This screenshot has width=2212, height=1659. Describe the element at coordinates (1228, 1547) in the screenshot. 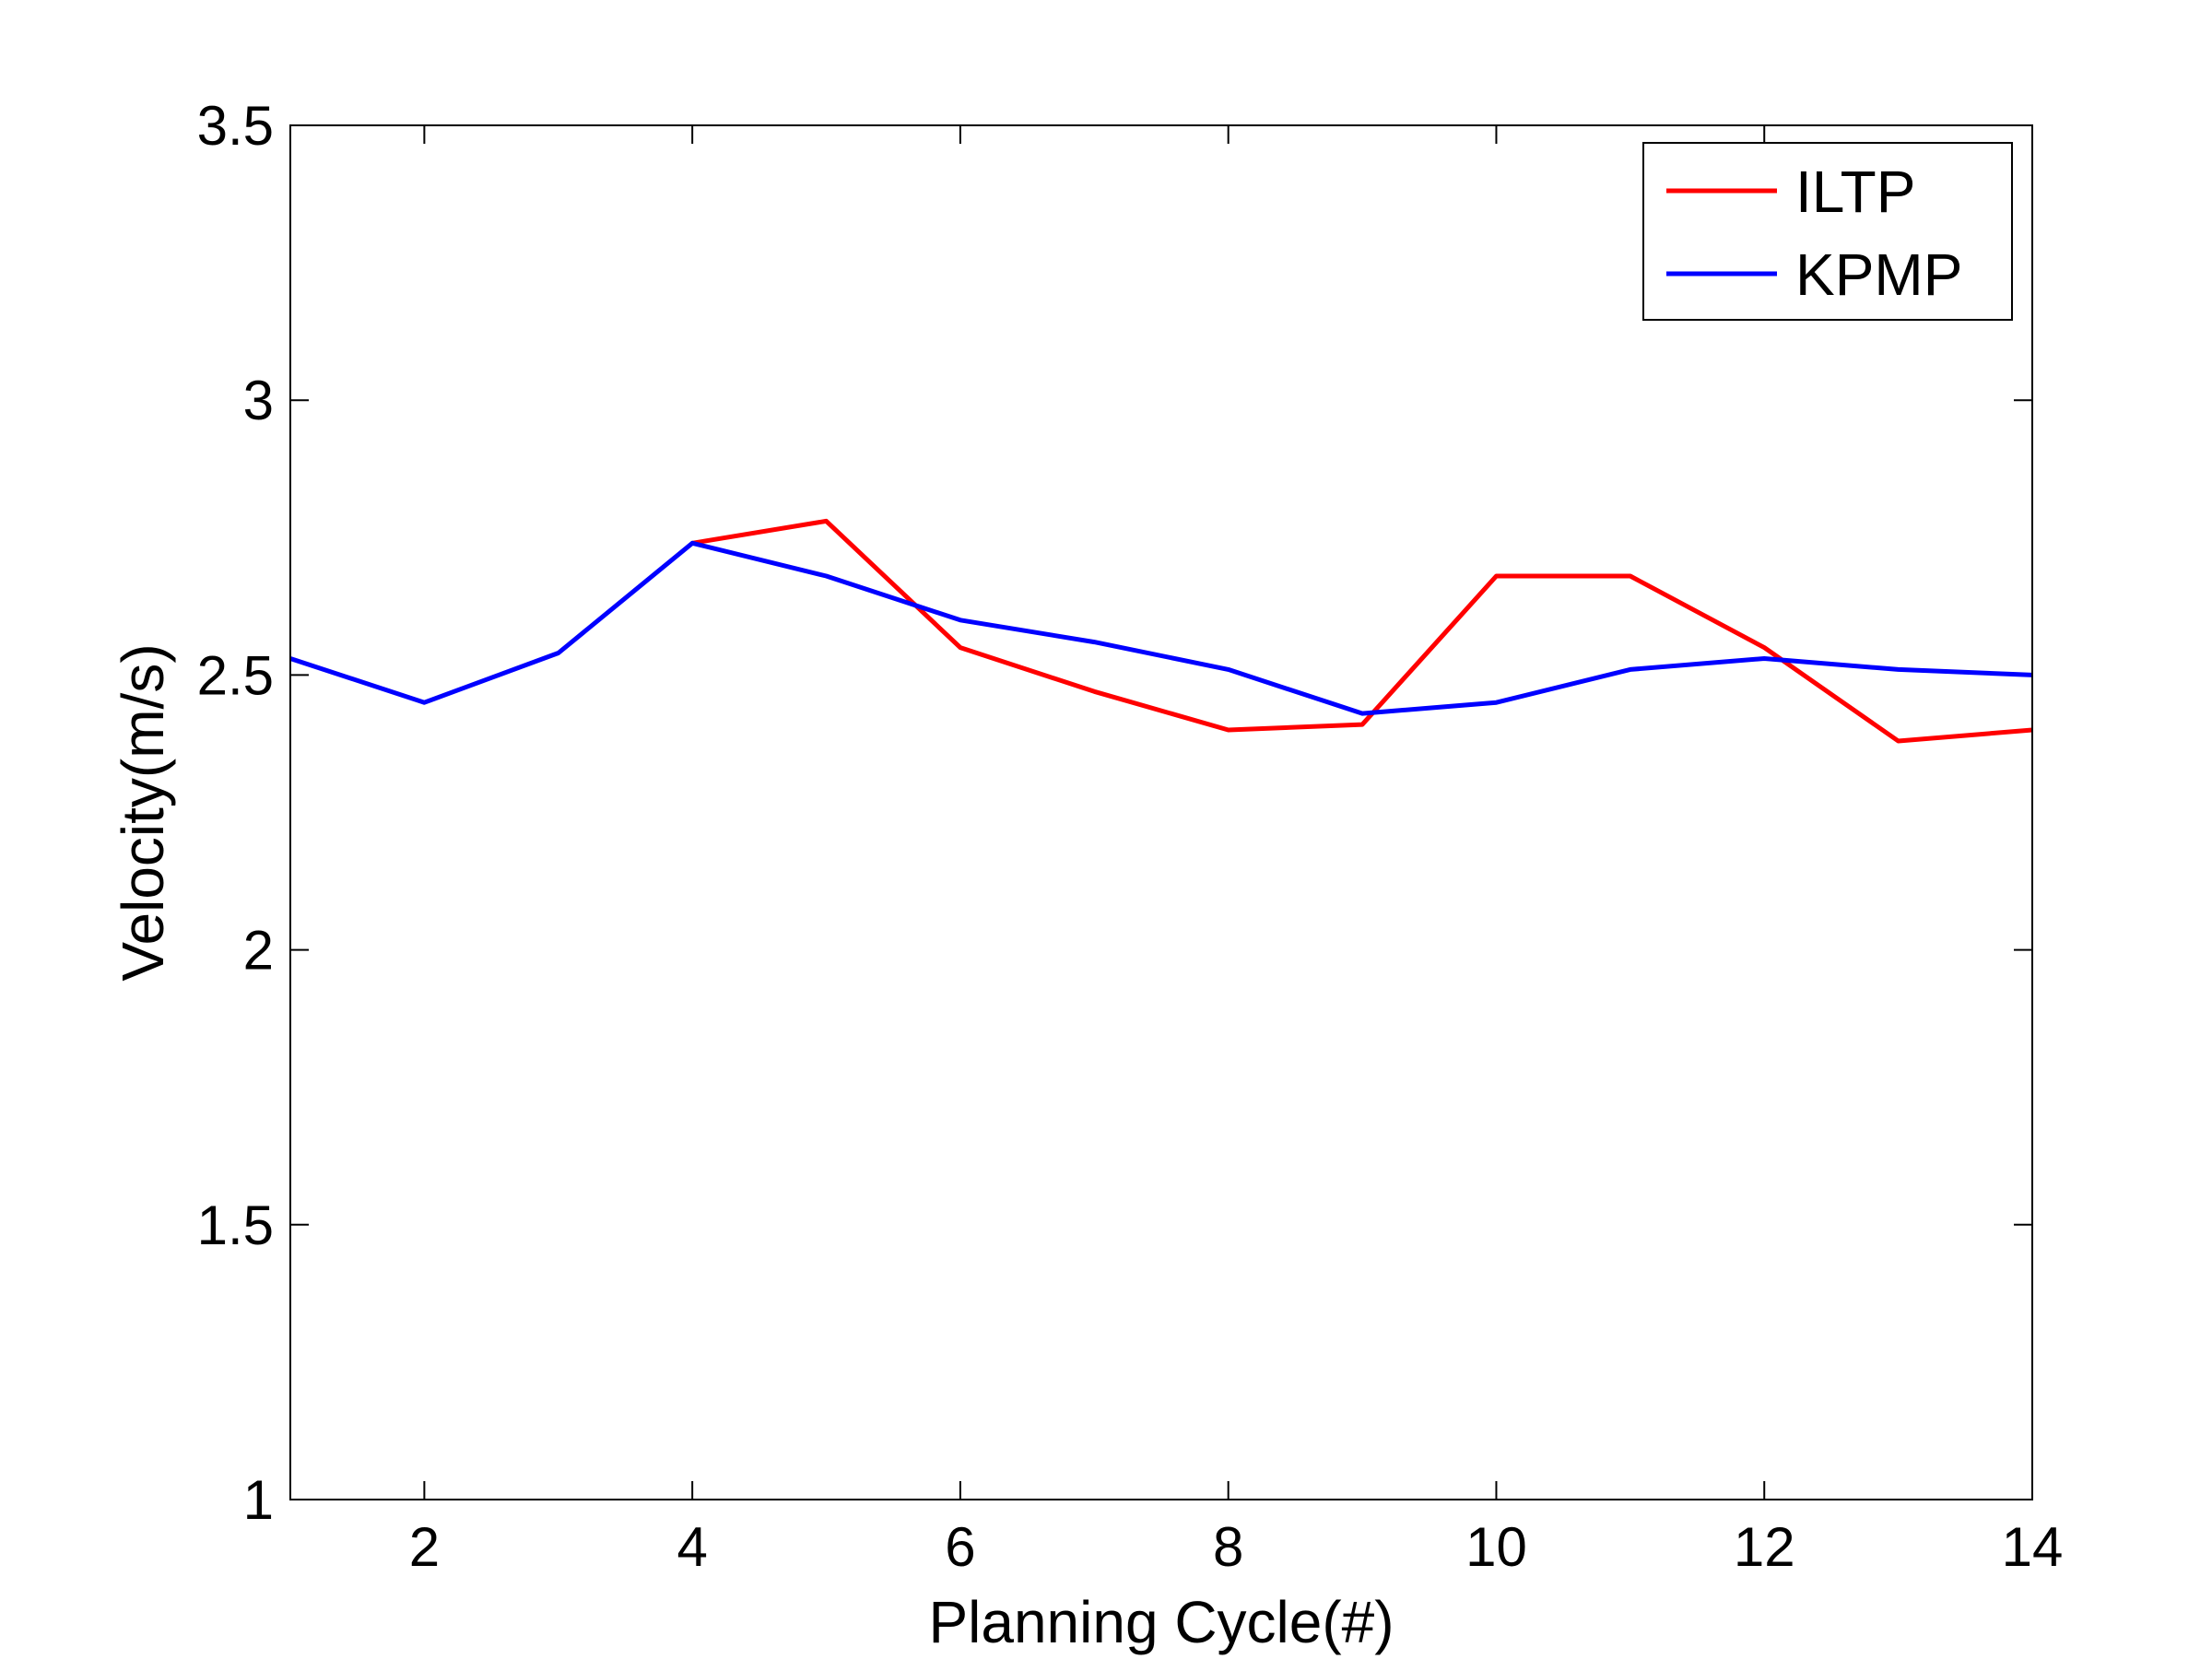

I see `x-tick-label: 8` at that location.